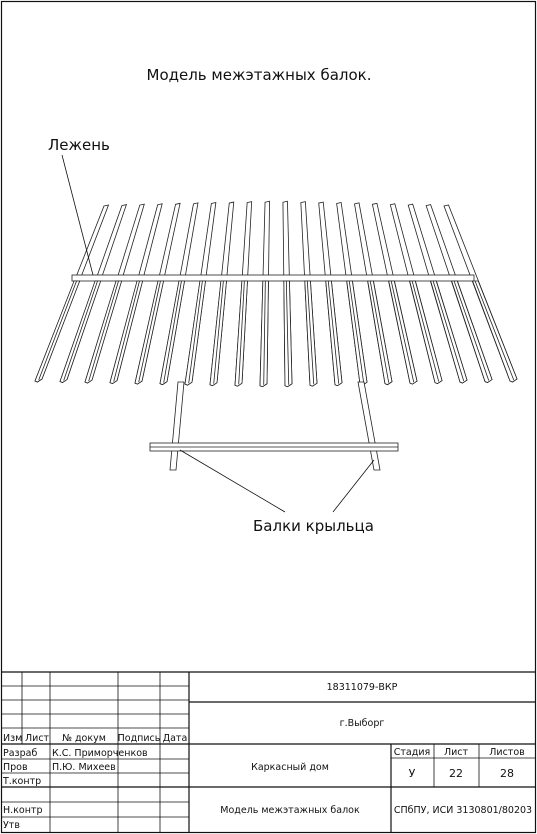  Describe the element at coordinates (259, 75) in the screenshot. I see `drawing-title: Модель межэтажных балок.` at that location.